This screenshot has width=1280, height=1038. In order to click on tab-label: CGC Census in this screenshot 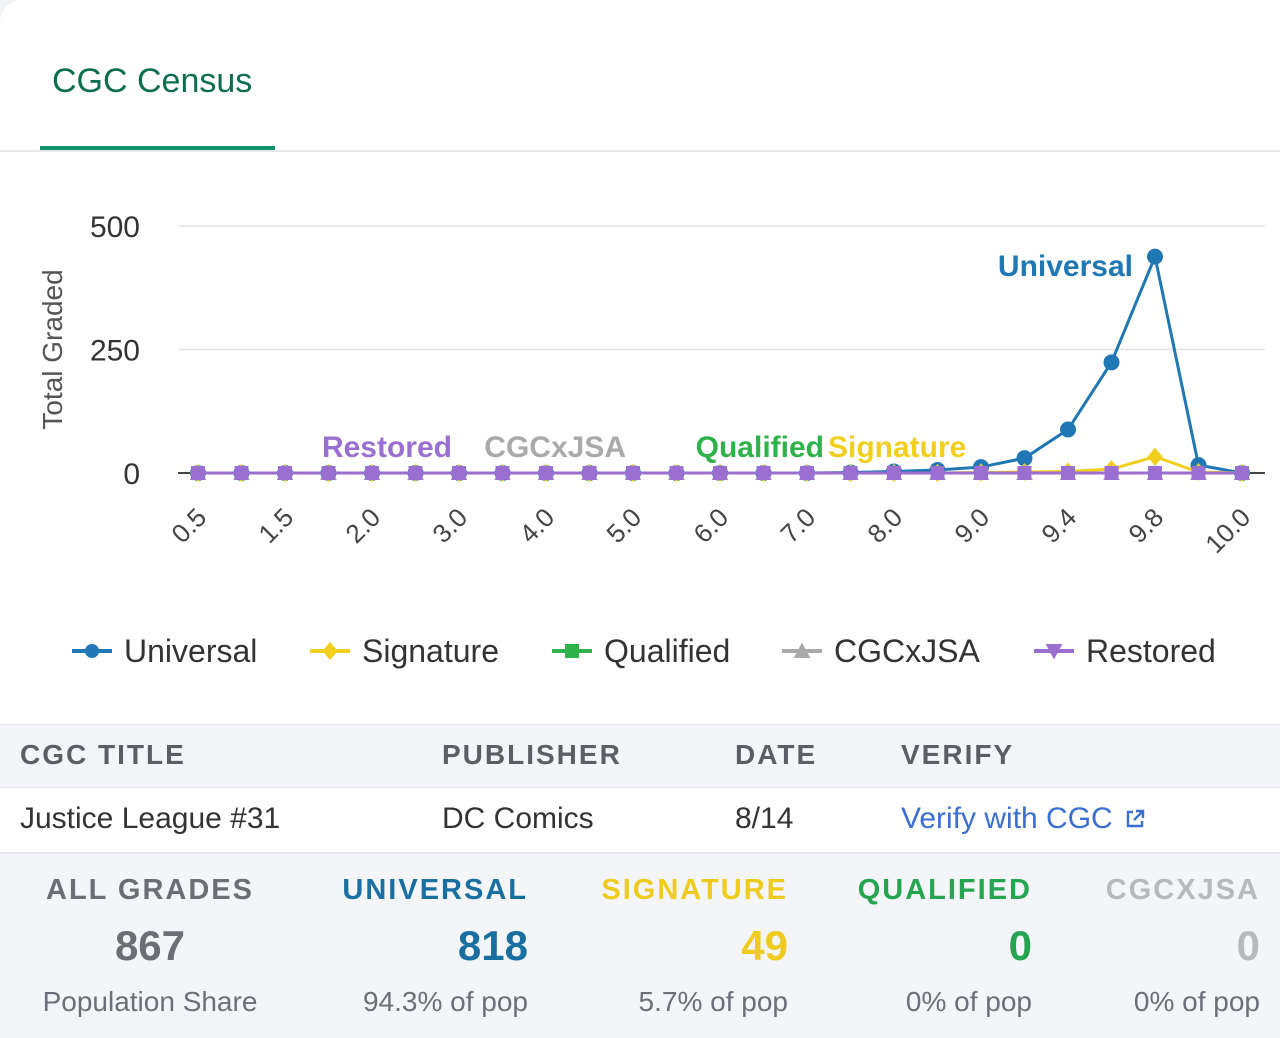, I will do `click(152, 81)`.